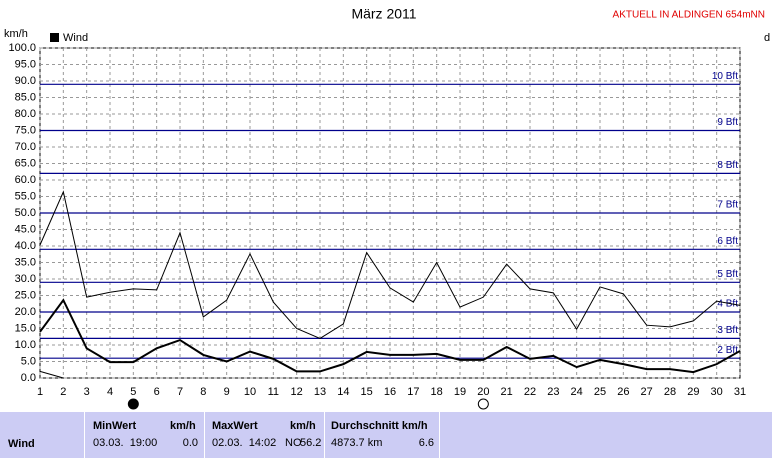 This screenshot has width=772, height=458. What do you see at coordinates (740, 392) in the screenshot?
I see `x-tick-label: 31` at bounding box center [740, 392].